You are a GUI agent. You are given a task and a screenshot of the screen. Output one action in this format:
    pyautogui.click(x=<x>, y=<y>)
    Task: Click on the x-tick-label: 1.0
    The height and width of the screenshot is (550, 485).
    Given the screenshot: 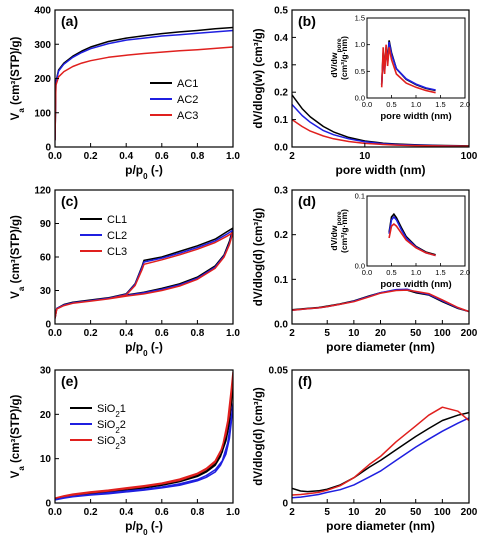 What is the action you would take?
    pyautogui.click(x=233, y=512)
    